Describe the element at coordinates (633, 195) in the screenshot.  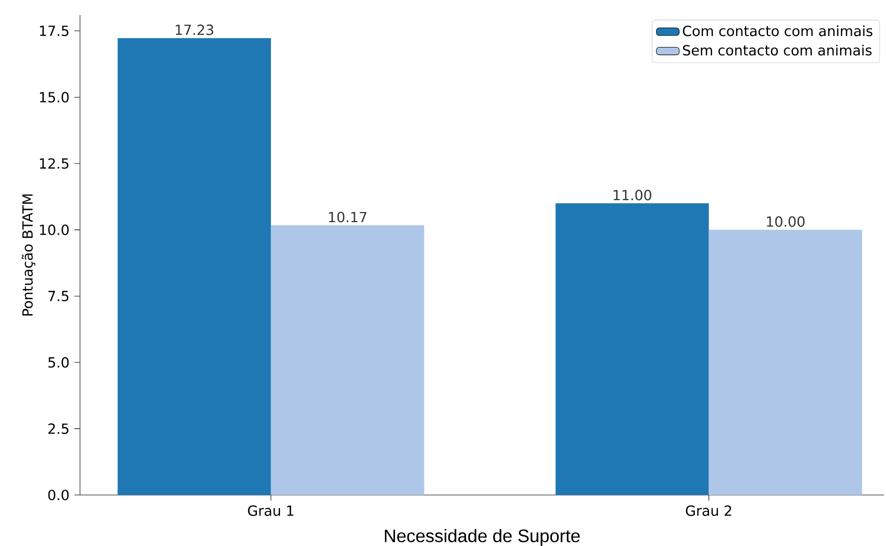
I see `data-label: 11.00` at that location.